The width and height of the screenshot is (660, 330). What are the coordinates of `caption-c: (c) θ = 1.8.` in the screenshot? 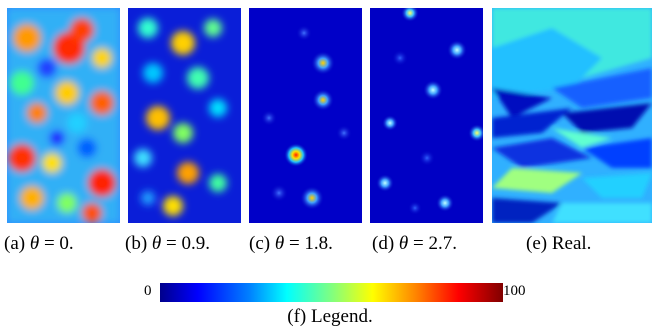 It's located at (291, 243).